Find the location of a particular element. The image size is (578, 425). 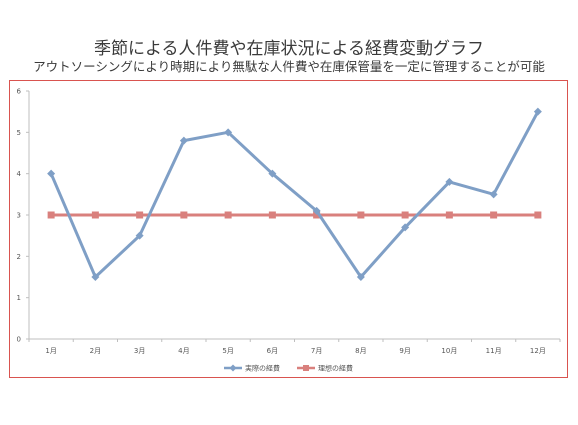

x-tick-label: 8月 is located at coordinates (360, 351).